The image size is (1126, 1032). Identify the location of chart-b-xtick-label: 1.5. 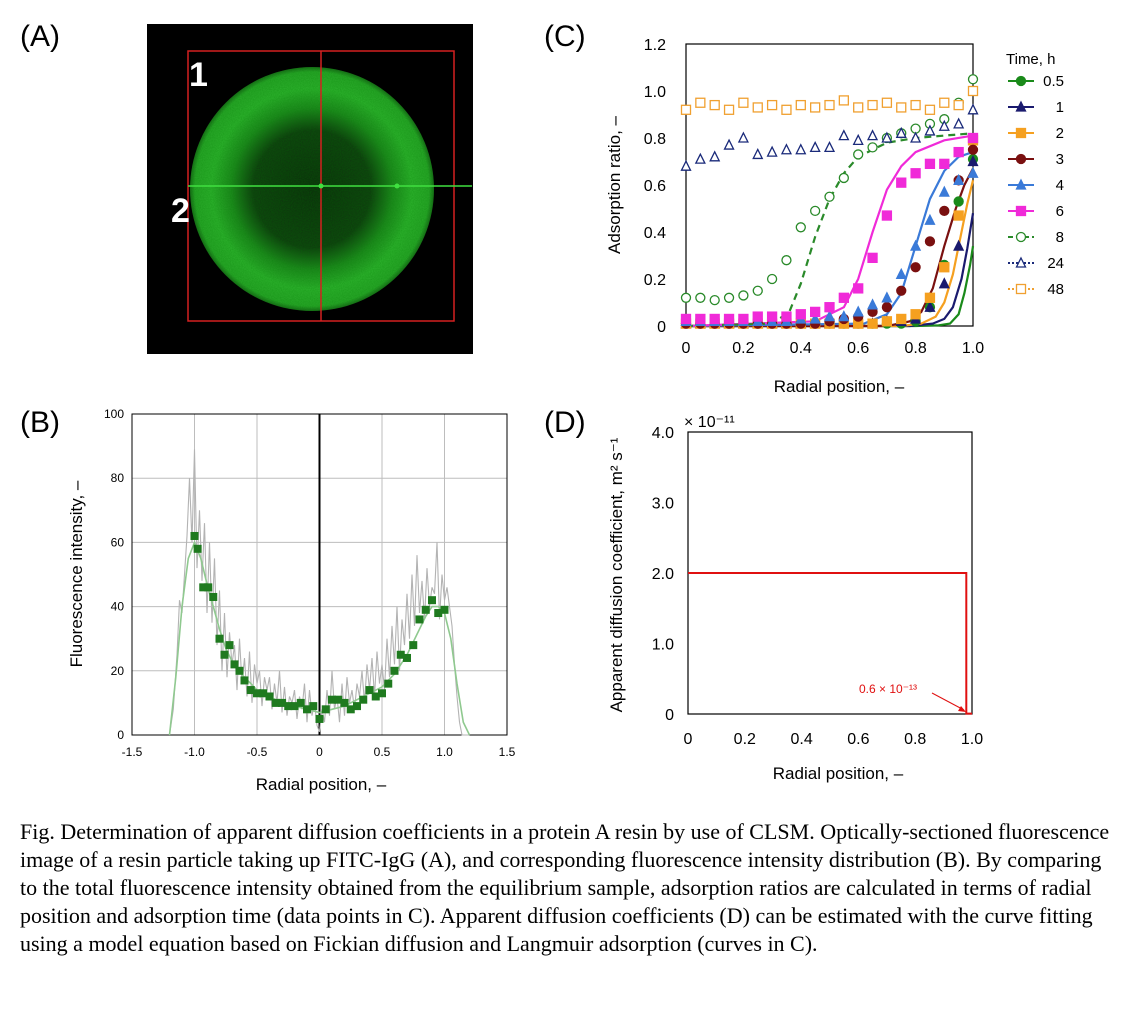
(507, 752).